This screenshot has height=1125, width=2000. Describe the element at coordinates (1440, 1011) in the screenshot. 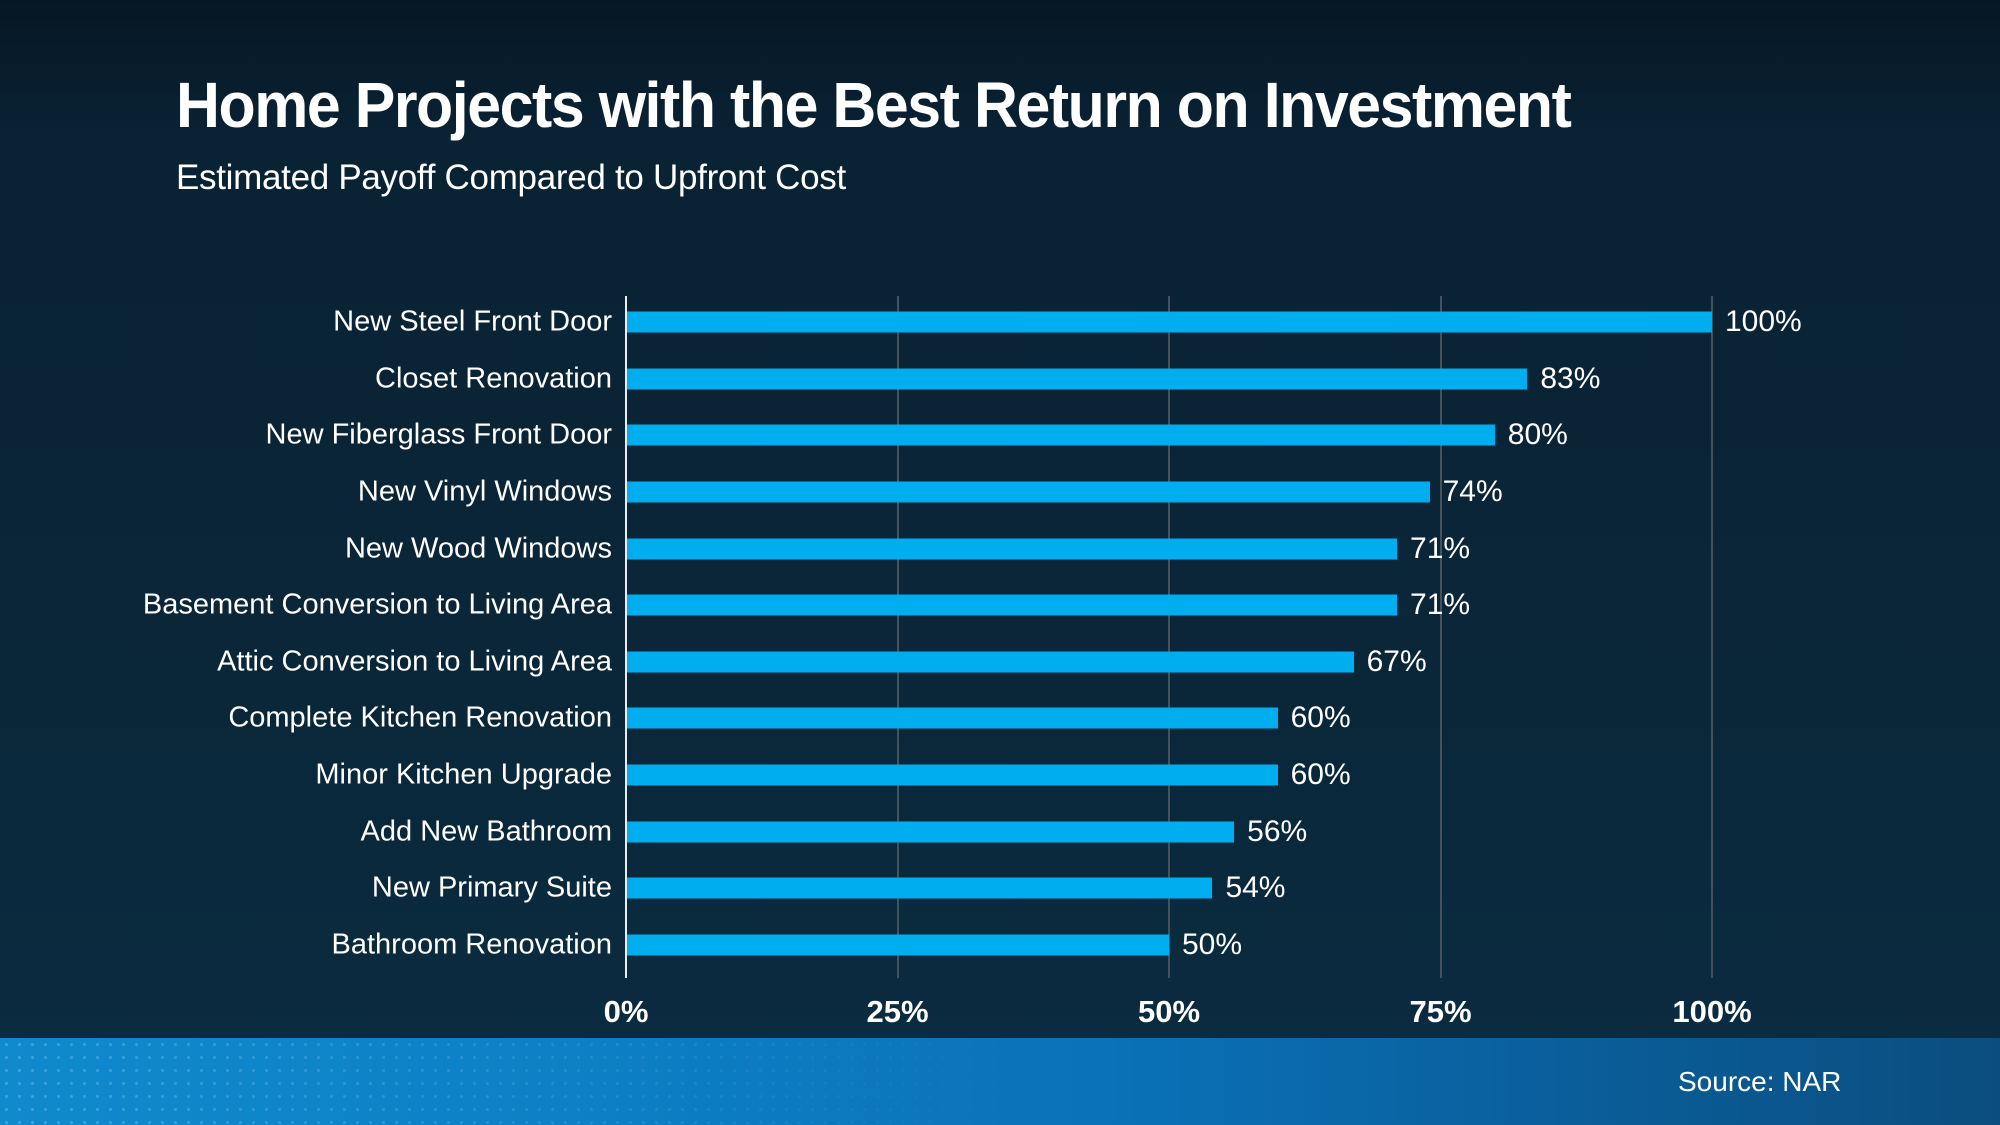

I see `x-axis-tick-label: 75%` at that location.